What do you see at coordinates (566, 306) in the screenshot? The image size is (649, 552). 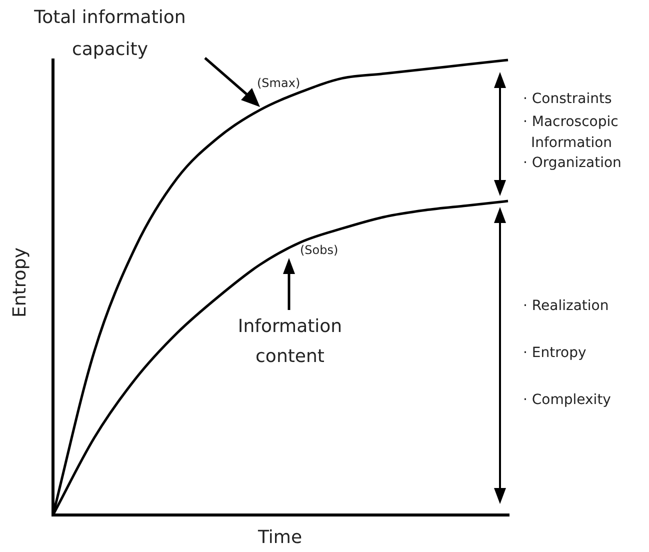 I see `text: · Realization` at bounding box center [566, 306].